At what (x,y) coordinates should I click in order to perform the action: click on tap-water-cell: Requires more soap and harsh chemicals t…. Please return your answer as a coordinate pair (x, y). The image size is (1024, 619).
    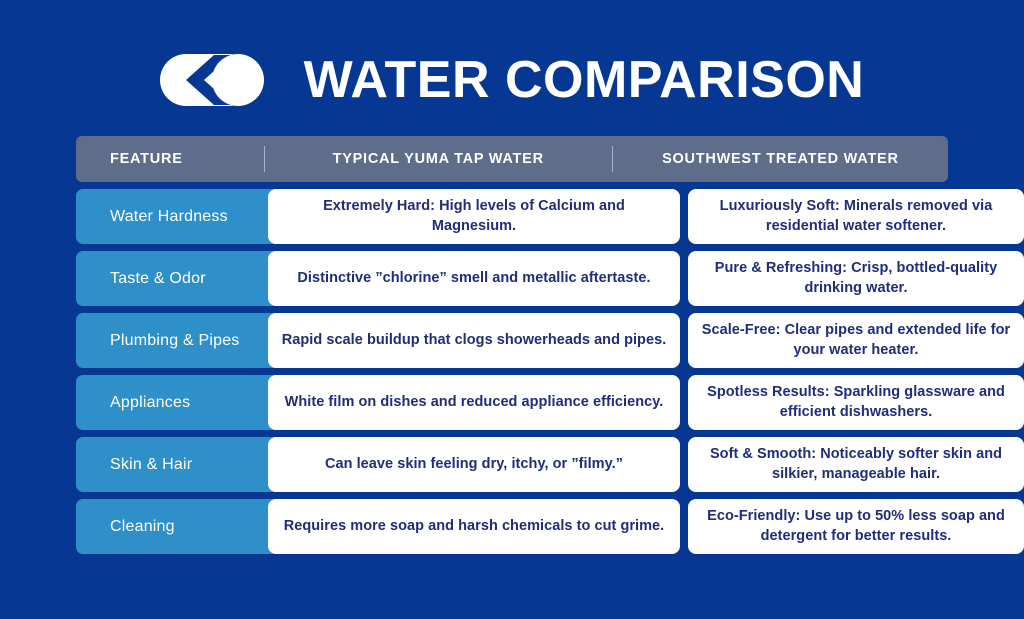
    Looking at the image, I should click on (474, 526).